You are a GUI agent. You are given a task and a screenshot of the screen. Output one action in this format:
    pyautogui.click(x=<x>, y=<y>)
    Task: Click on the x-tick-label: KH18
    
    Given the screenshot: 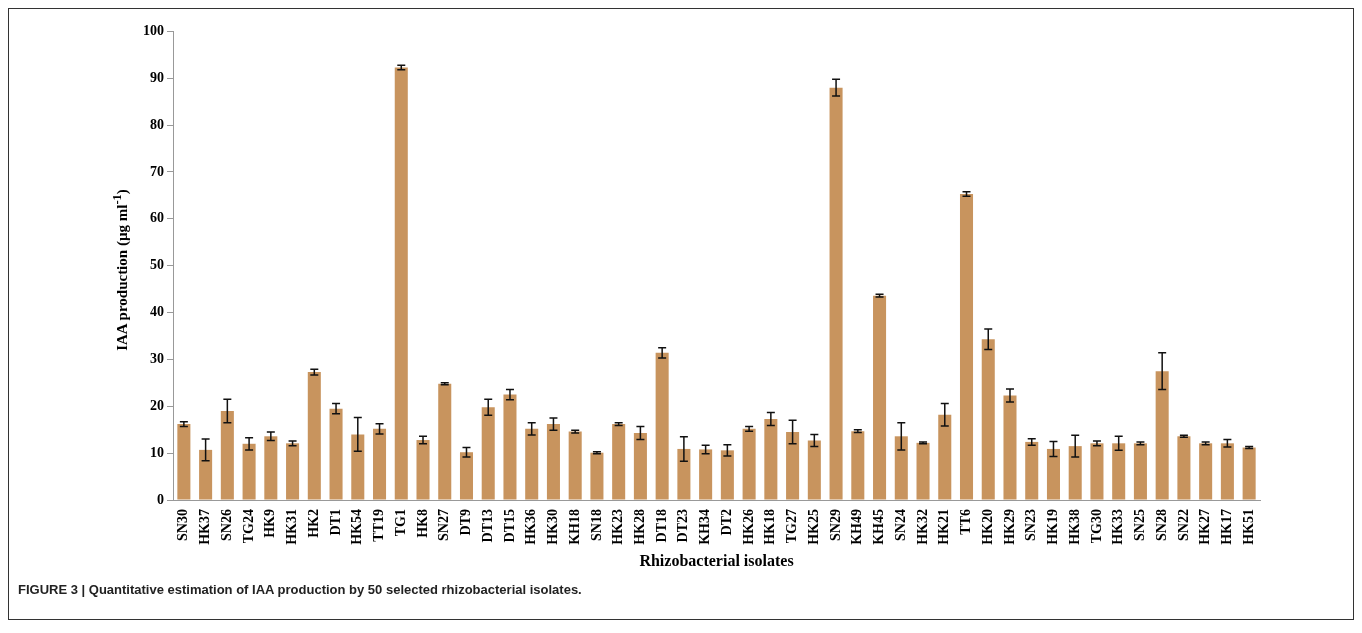 What is the action you would take?
    pyautogui.click(x=574, y=527)
    